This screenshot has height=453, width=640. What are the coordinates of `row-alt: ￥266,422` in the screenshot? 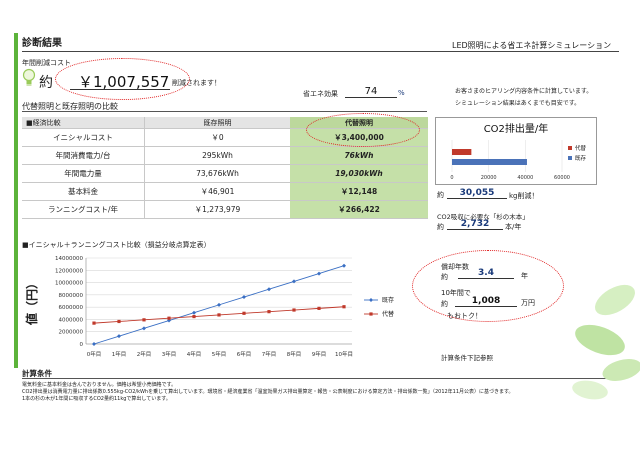 It's located at (358, 209).